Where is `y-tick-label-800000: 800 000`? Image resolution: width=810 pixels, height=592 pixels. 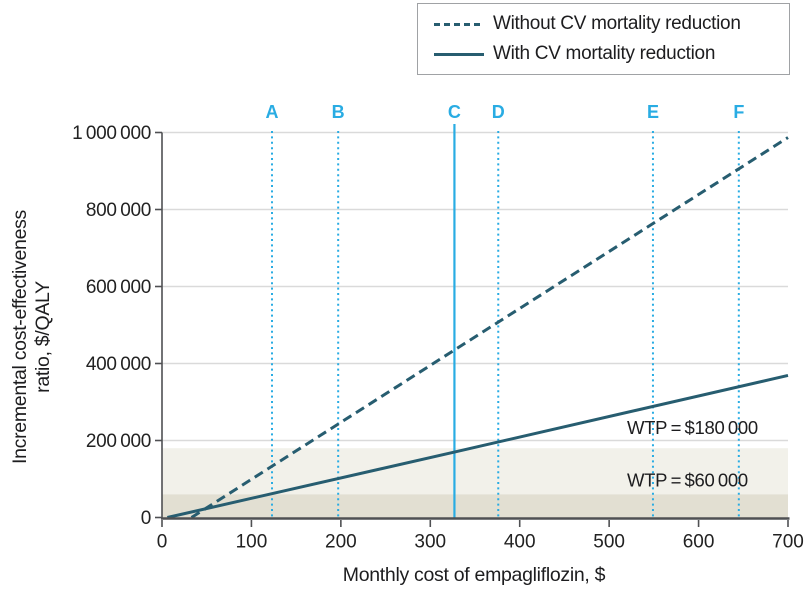 y-tick-label-800000: 800 000 is located at coordinates (118, 210).